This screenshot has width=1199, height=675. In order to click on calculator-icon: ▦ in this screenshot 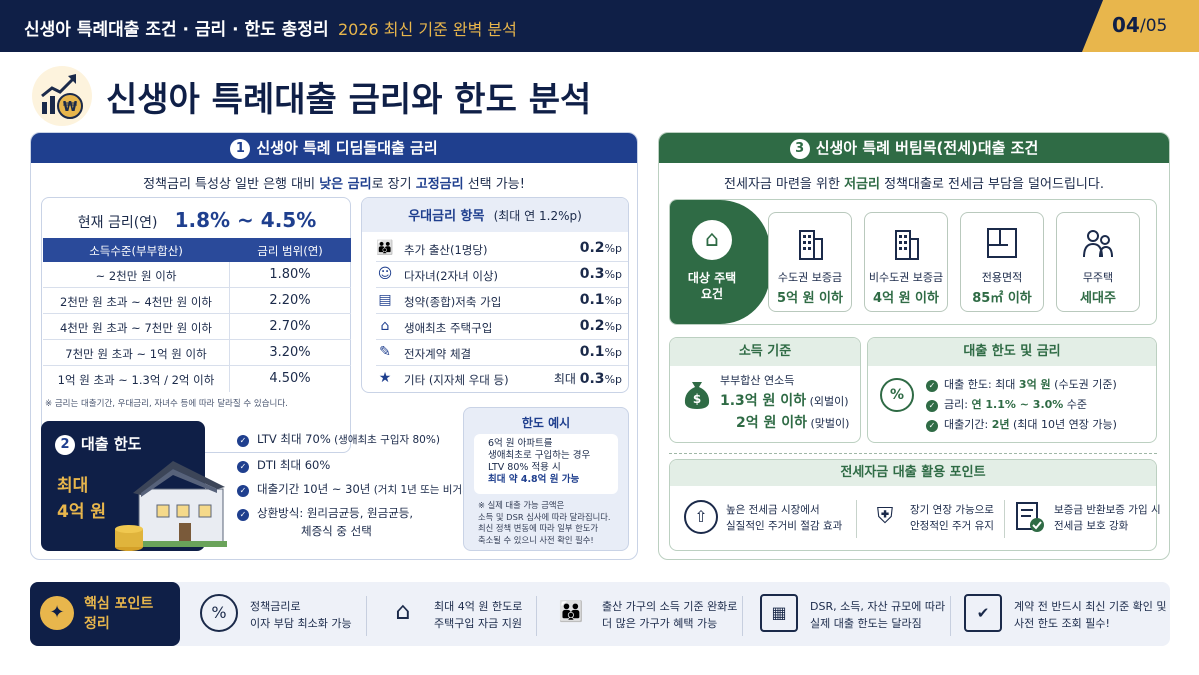, I will do `click(779, 613)`.